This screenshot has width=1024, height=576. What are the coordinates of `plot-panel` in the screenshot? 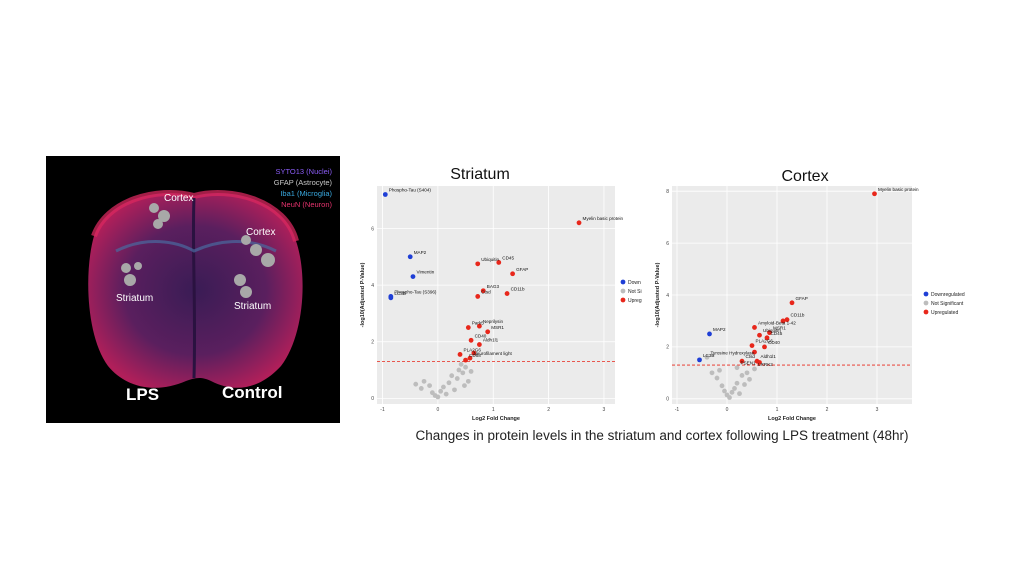 It's located at (496, 295).